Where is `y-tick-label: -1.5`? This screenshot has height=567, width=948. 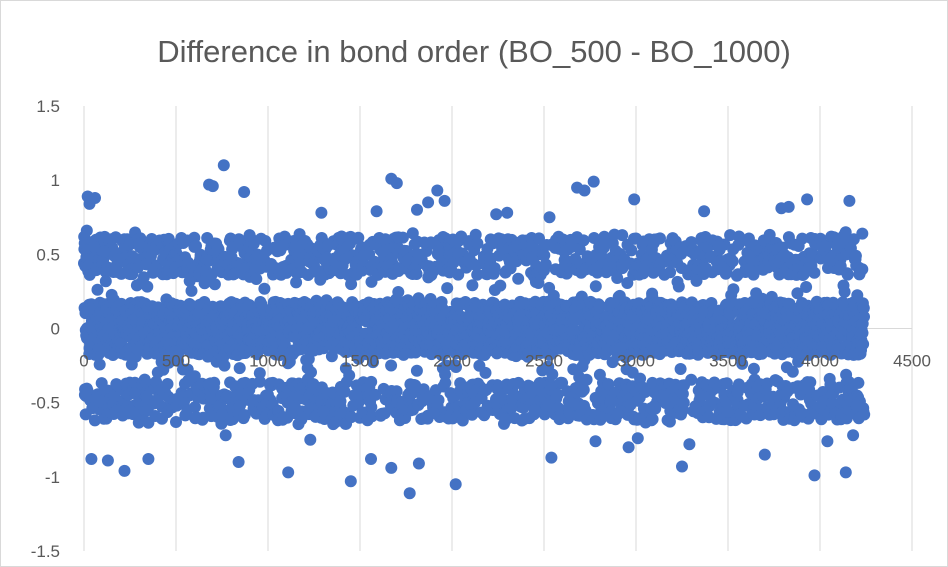 y-tick-label: -1.5 is located at coordinates (45, 551).